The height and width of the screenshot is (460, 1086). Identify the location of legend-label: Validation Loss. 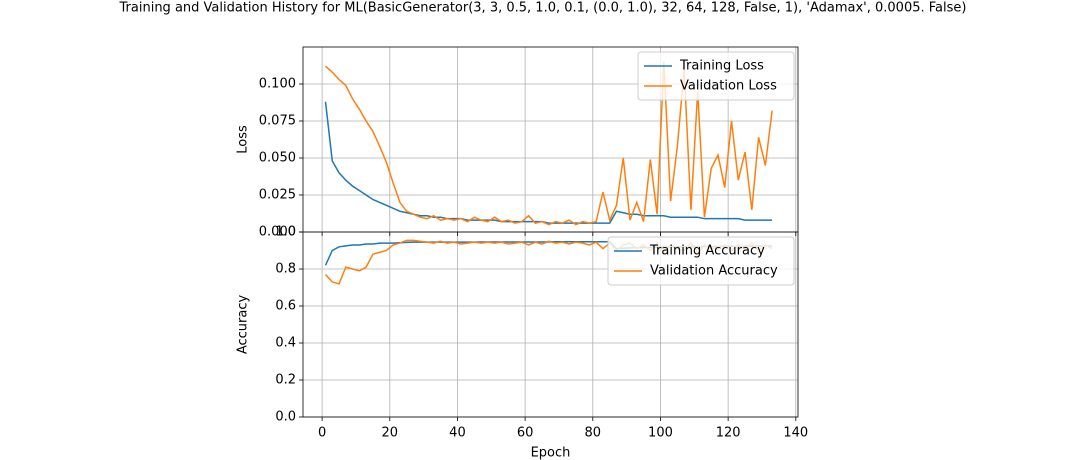
(728, 86).